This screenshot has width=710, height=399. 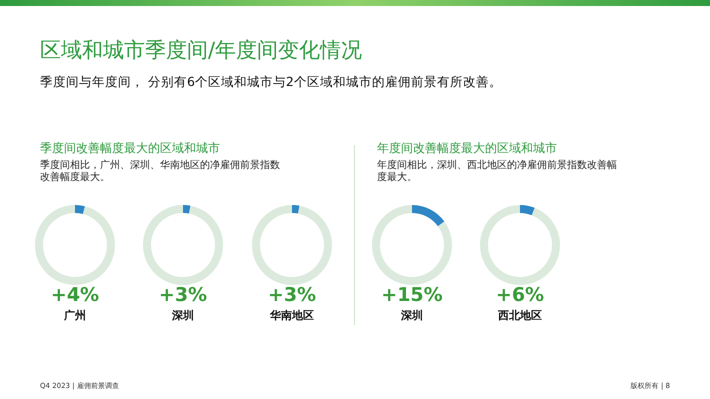 I want to click on text: +4%, so click(x=75, y=295).